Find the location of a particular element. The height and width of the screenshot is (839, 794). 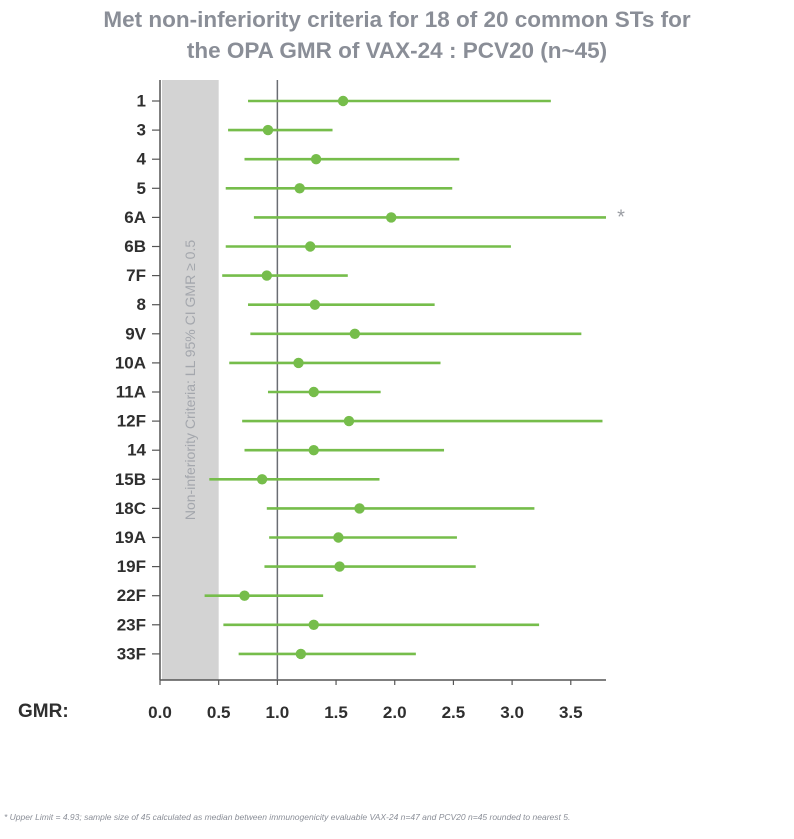

chart-title-line-2: the OPA GMR of VAX-24 : PCV20 (n~45) is located at coordinates (397, 50).